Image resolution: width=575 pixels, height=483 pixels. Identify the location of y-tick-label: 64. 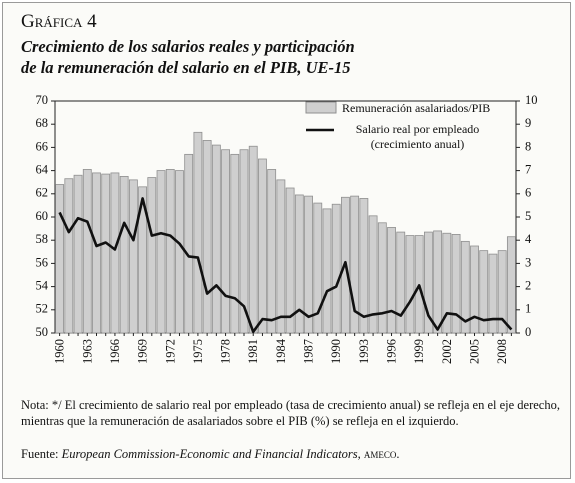
(42, 169).